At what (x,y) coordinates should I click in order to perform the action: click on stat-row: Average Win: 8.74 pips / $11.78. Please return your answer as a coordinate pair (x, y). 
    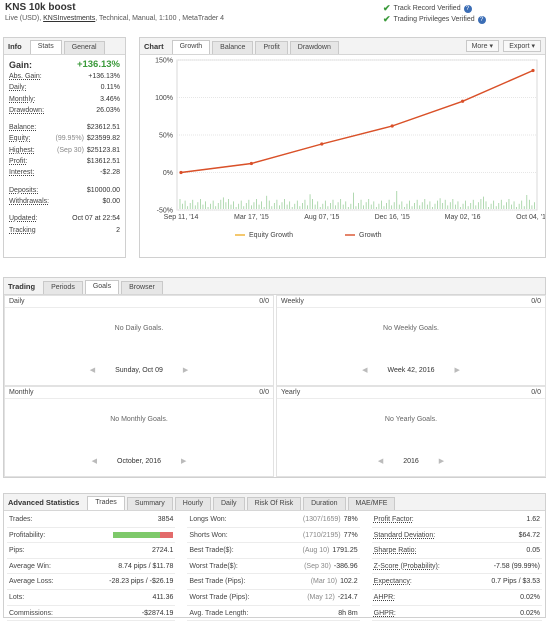
    Looking at the image, I should click on (91, 567).